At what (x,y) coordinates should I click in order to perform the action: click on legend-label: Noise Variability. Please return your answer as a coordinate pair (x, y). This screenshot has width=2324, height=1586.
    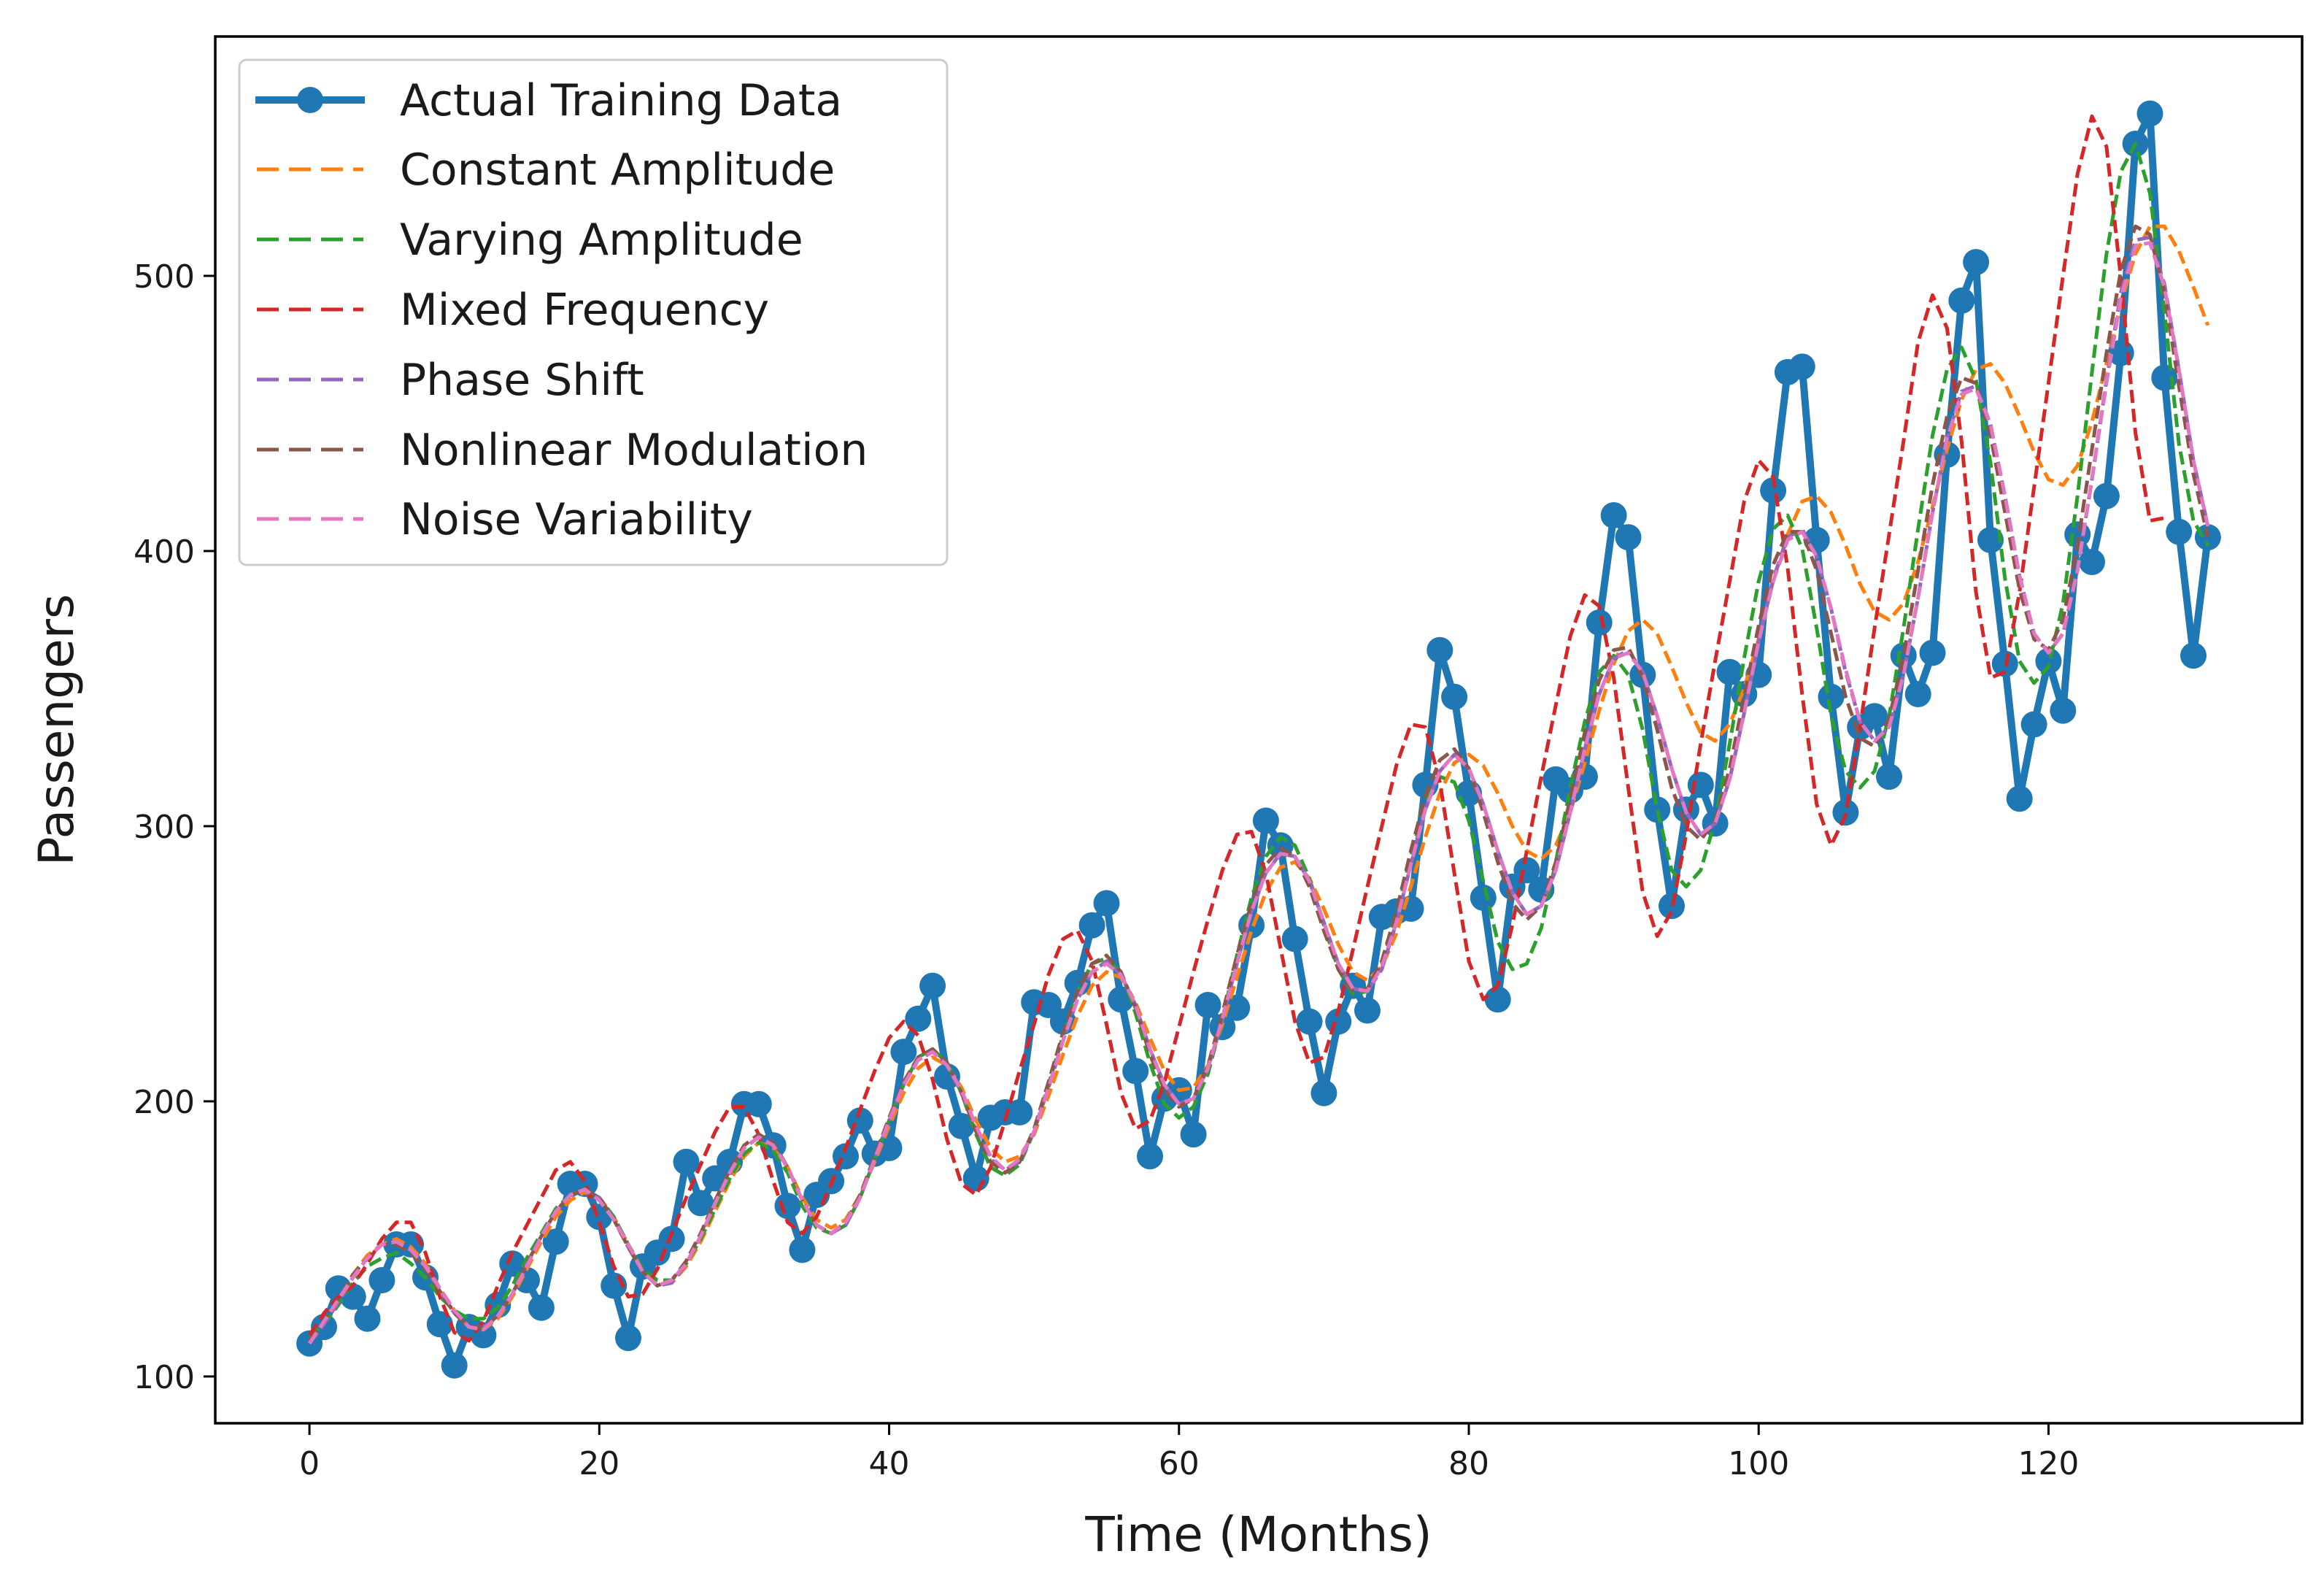
    Looking at the image, I should click on (576, 519).